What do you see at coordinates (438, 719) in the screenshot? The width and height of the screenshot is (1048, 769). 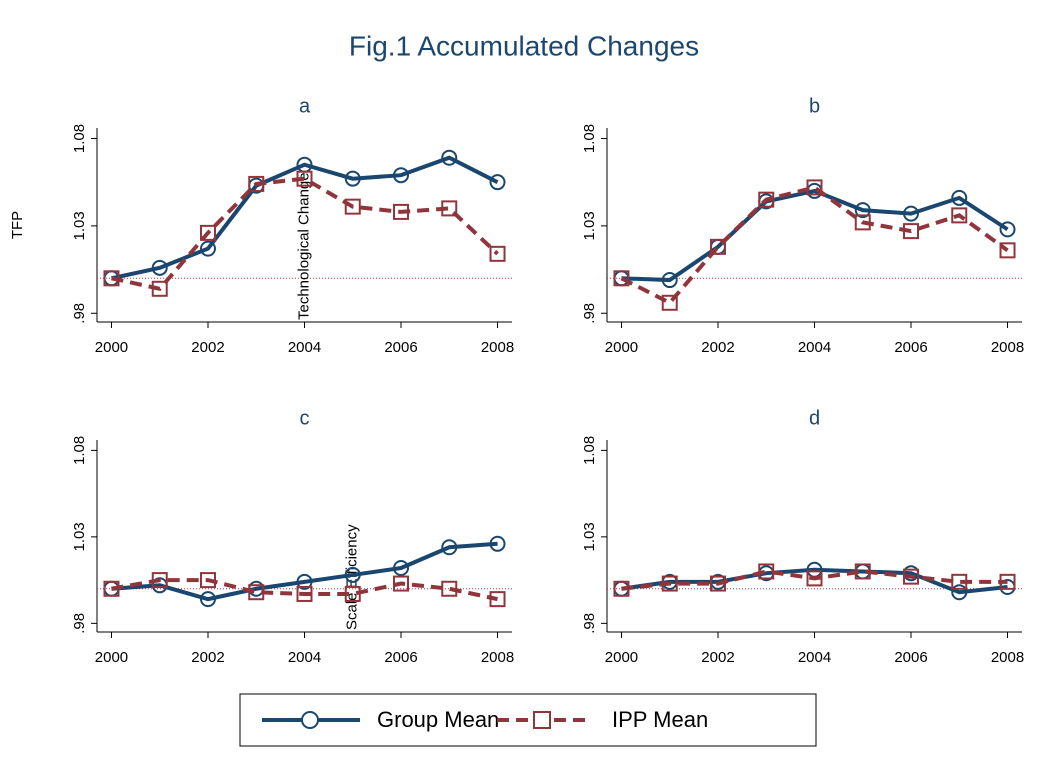 I see `legend-label: Group Mean` at bounding box center [438, 719].